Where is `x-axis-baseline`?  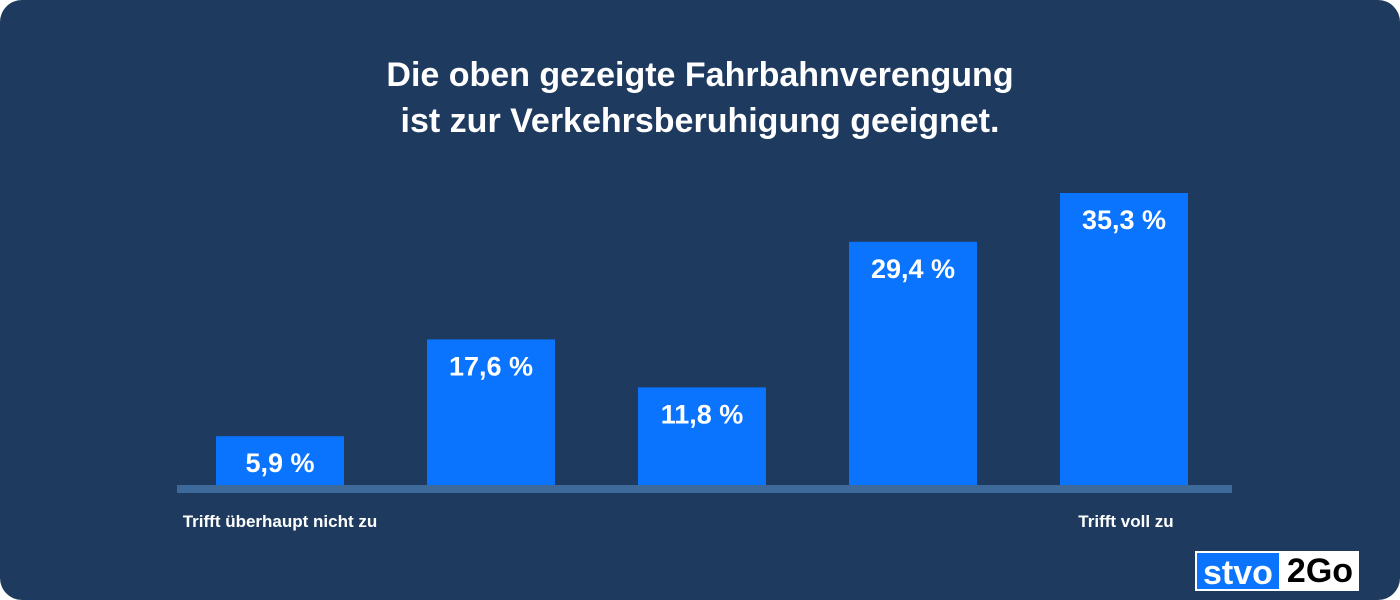
x-axis-baseline is located at coordinates (704, 489).